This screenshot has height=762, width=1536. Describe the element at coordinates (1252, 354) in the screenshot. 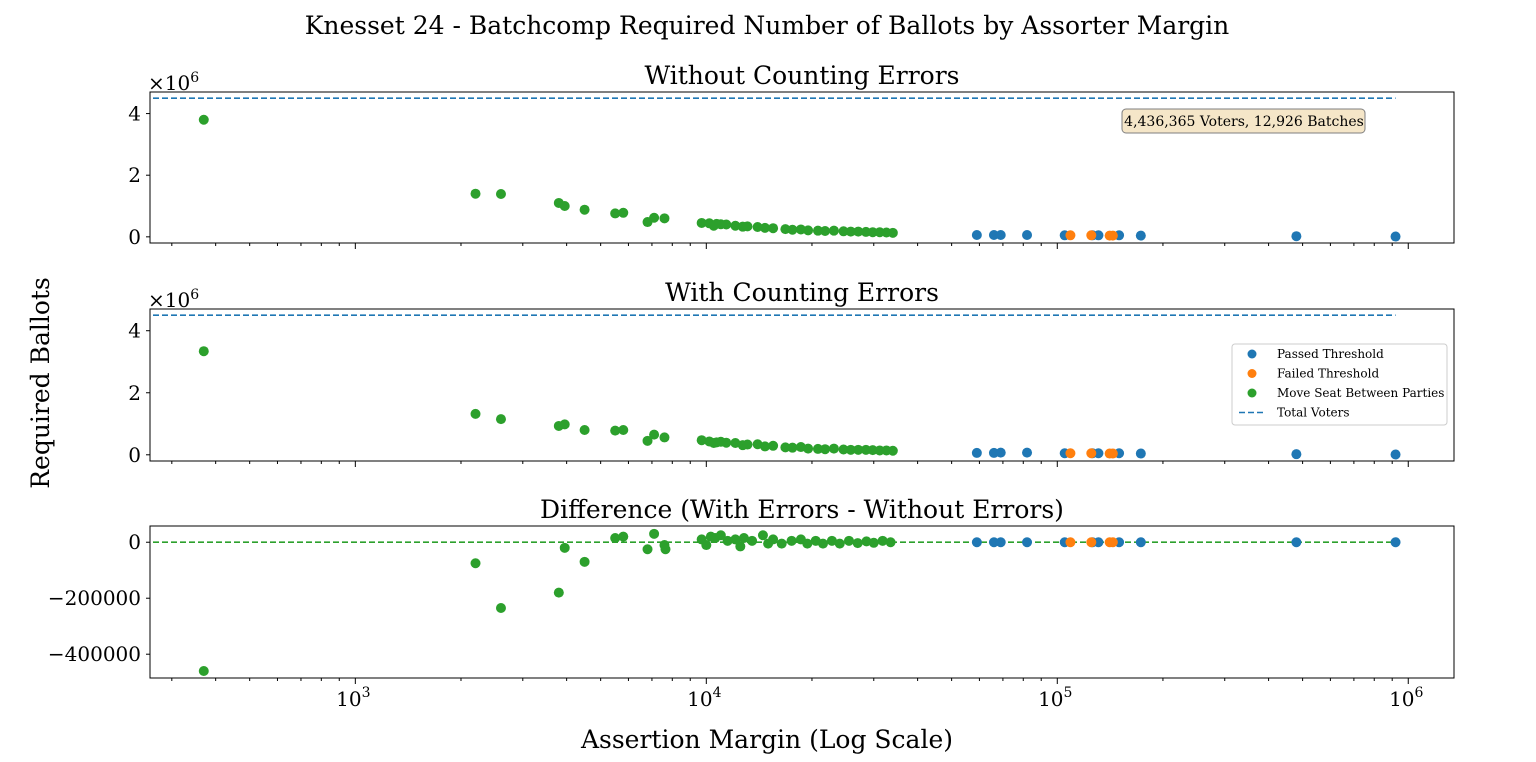

I see `legend-marker-passed-threshold` at that location.